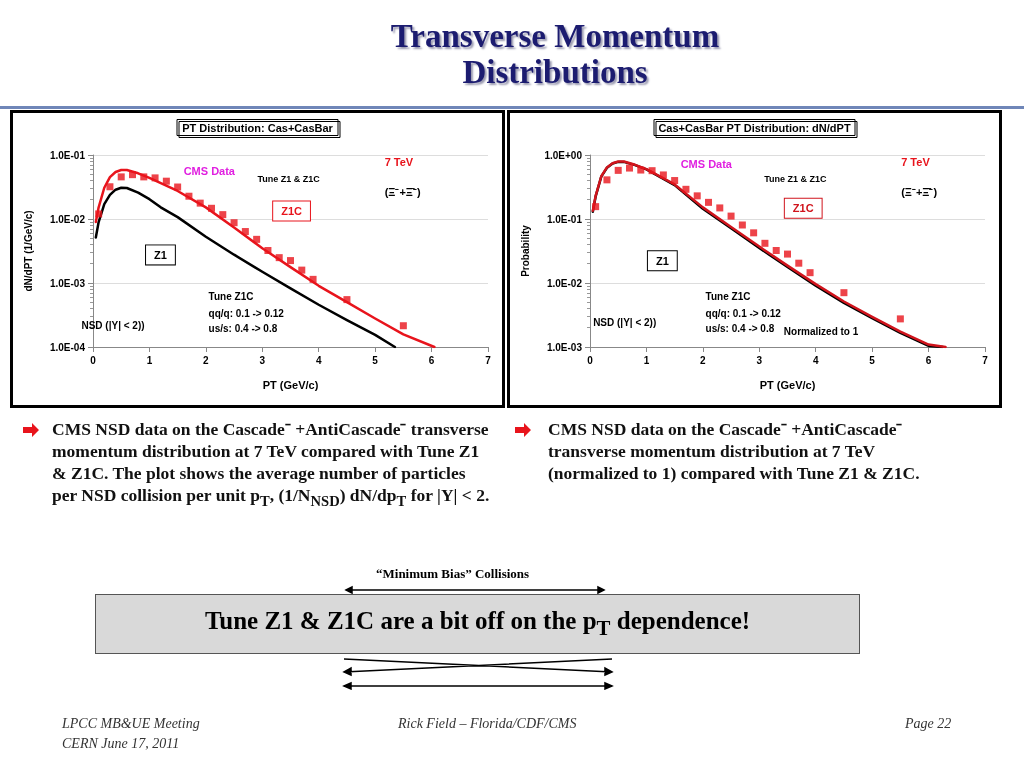 The image size is (1024, 768). I want to click on scroll-banner: Tune Z1 & Z1C are a bit off on the p$_{T}$ dependence!, so click(477, 624).